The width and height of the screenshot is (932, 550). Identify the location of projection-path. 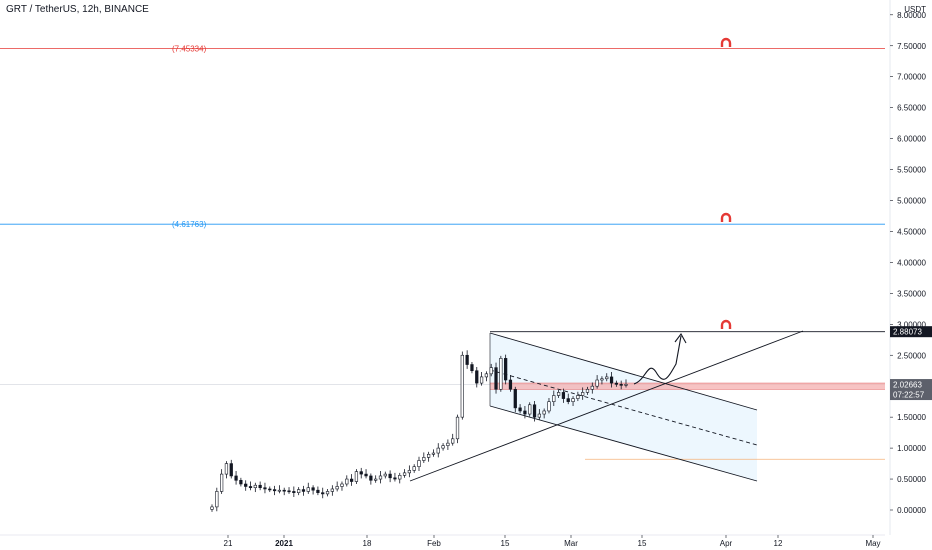
(657, 360).